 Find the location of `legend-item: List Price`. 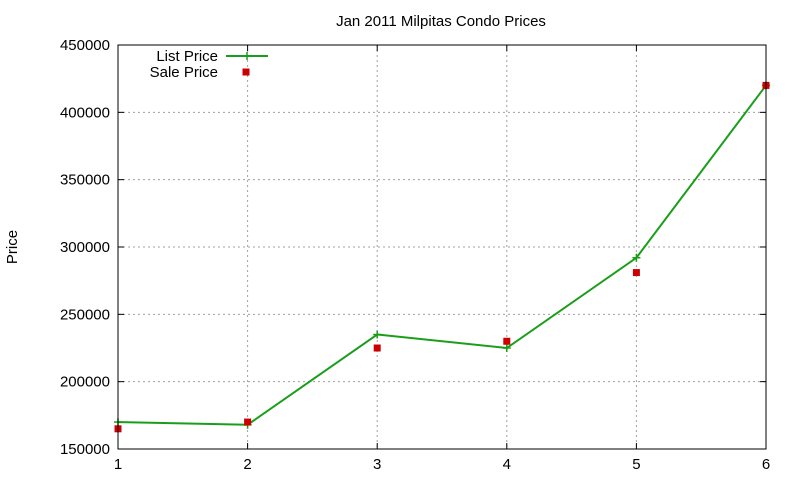

legend-item: List Price is located at coordinates (212, 56).